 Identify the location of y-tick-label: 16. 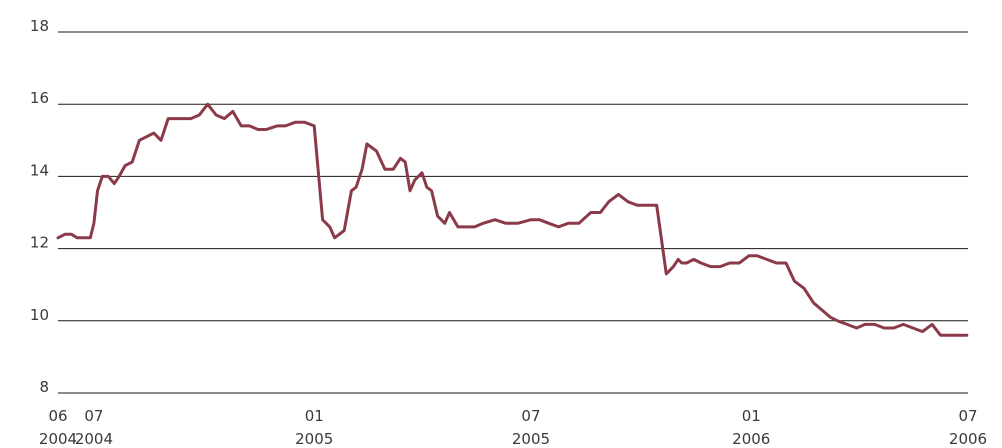
(39, 98).